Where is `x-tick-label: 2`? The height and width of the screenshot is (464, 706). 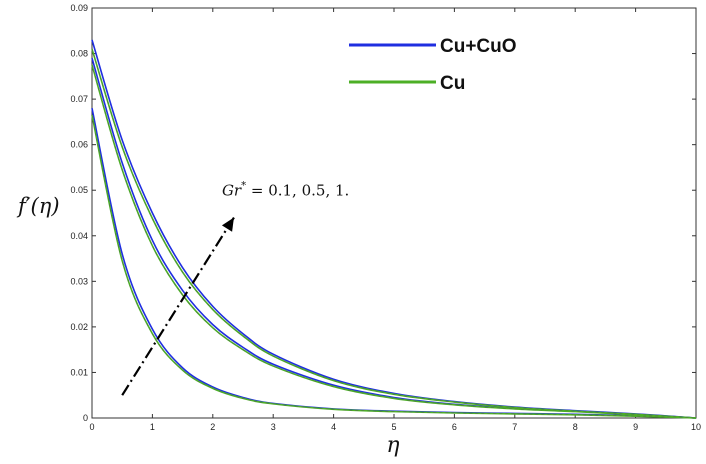 x-tick-label: 2 is located at coordinates (212, 427).